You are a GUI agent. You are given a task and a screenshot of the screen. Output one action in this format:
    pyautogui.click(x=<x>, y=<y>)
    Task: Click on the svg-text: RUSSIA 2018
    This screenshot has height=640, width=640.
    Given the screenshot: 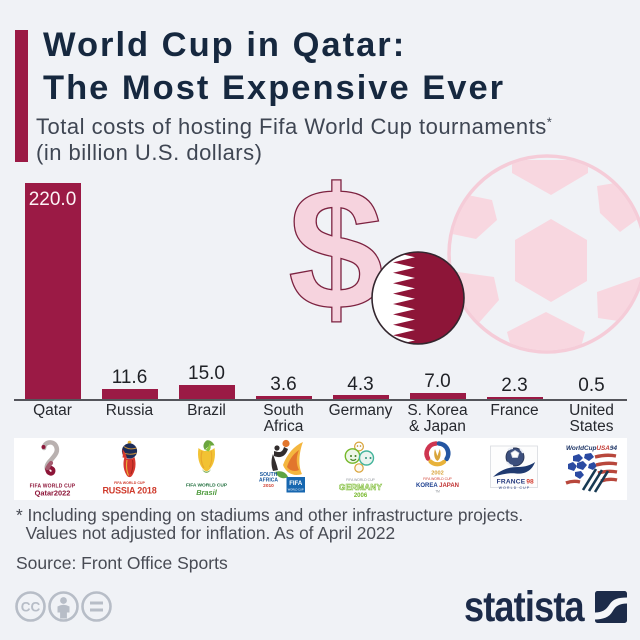 What is the action you would take?
    pyautogui.click(x=130, y=491)
    